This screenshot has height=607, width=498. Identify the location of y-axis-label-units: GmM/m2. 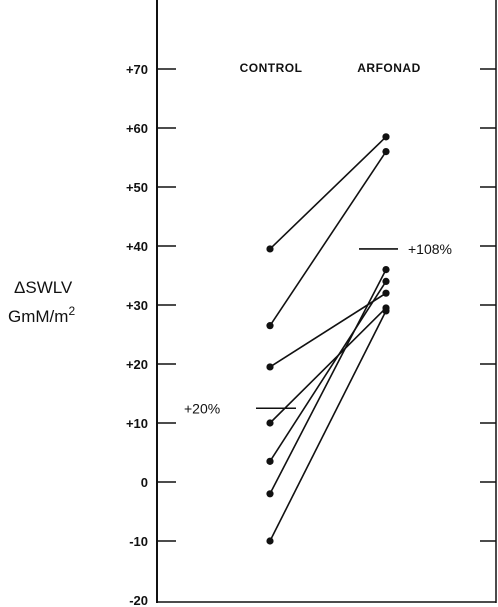
(41, 315).